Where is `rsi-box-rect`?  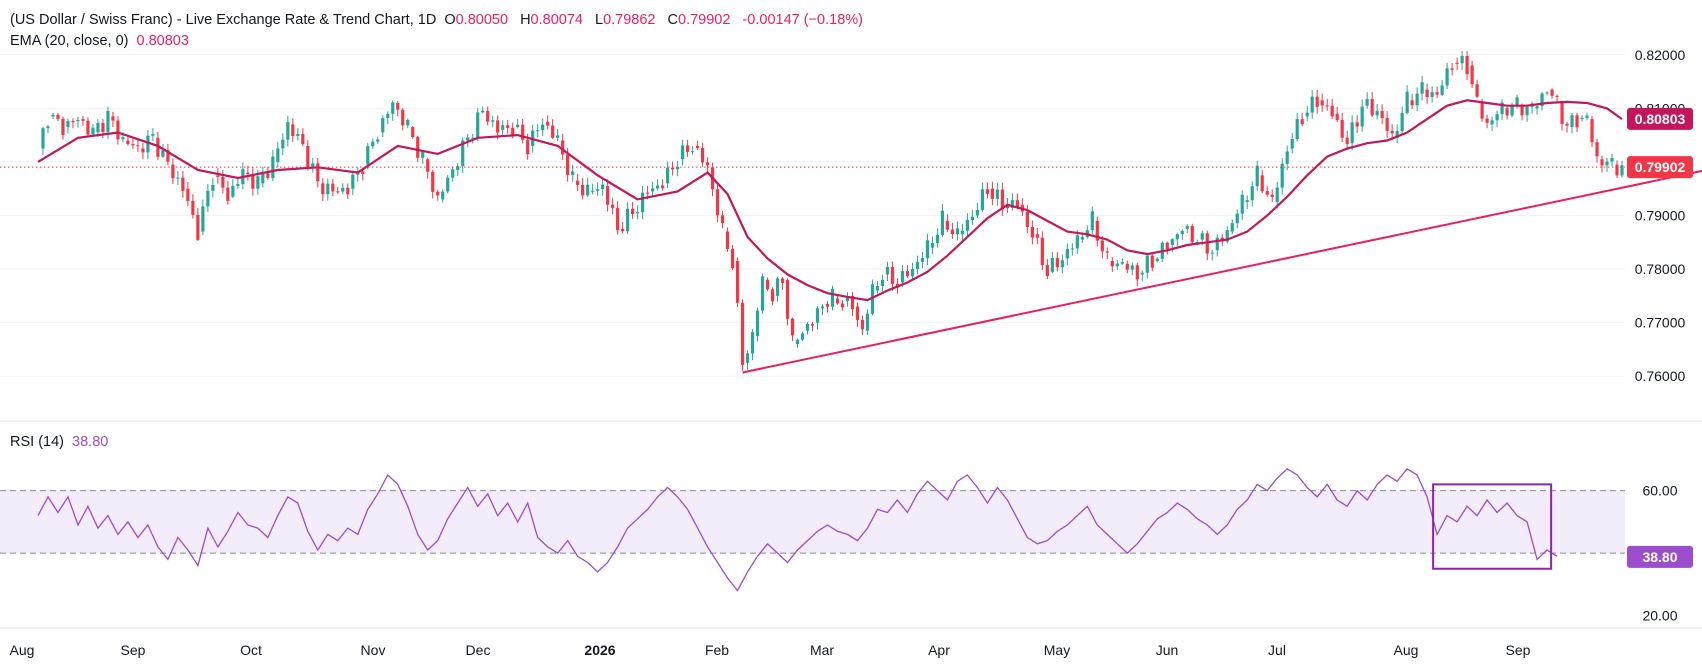 rsi-box-rect is located at coordinates (1492, 526).